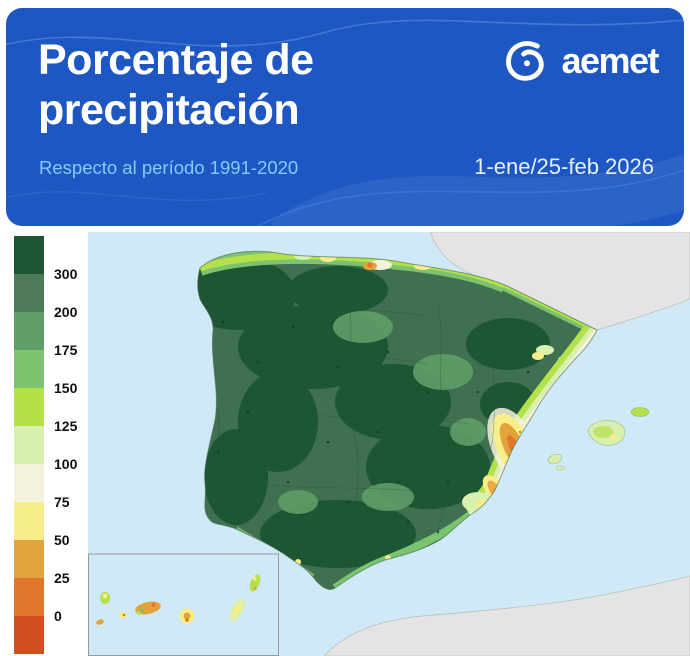  I want to click on legend-segment: 150, so click(59, 372).